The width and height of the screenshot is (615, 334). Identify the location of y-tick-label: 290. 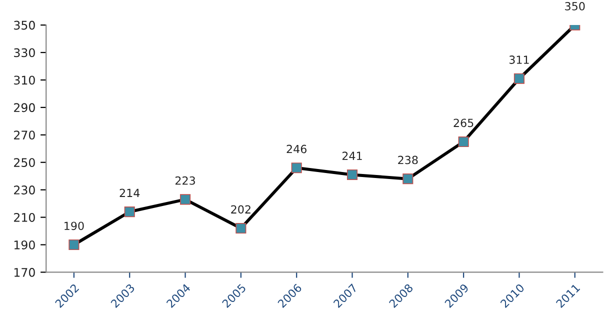
(24, 107).